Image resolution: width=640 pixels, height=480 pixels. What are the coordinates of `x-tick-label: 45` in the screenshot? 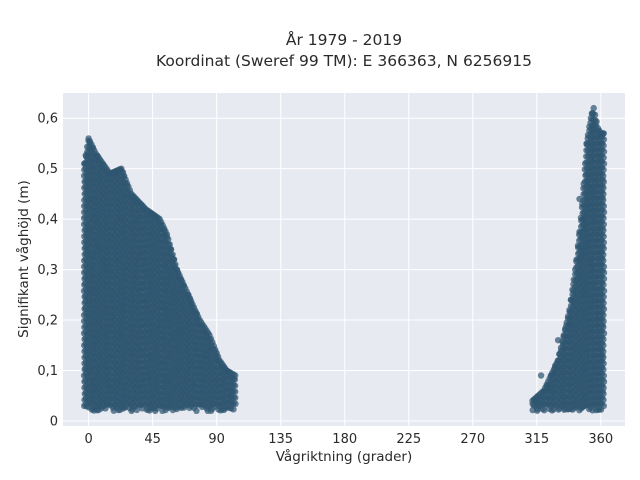 It's located at (152, 439).